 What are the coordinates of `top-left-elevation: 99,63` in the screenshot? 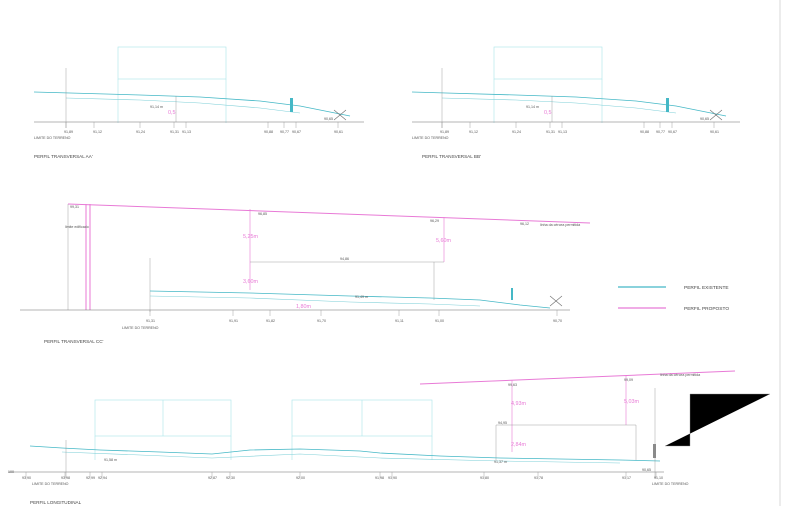 It's located at (512, 385).